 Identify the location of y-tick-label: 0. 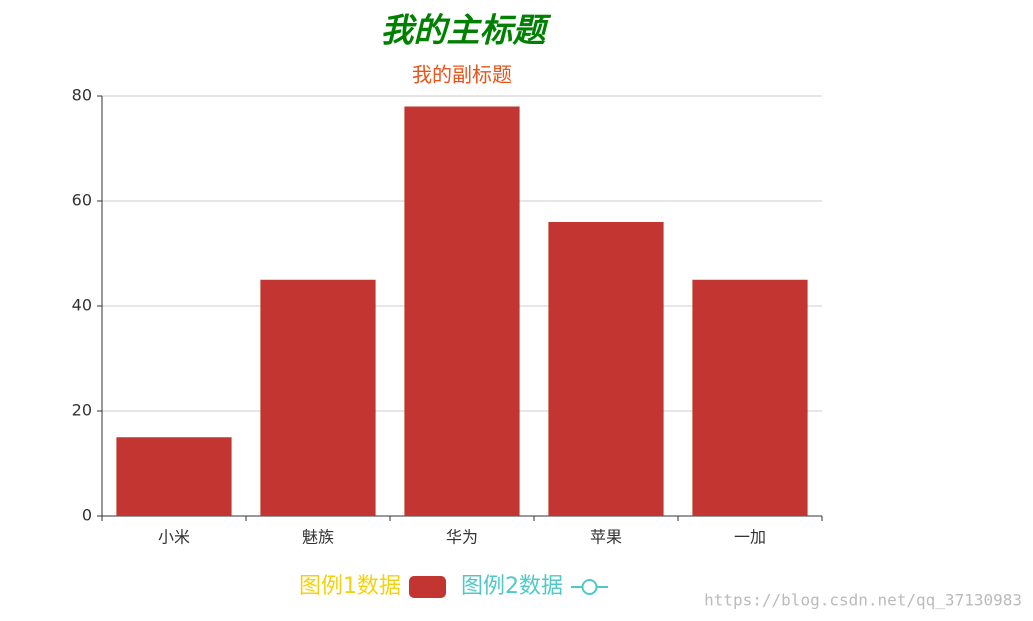
(87, 515).